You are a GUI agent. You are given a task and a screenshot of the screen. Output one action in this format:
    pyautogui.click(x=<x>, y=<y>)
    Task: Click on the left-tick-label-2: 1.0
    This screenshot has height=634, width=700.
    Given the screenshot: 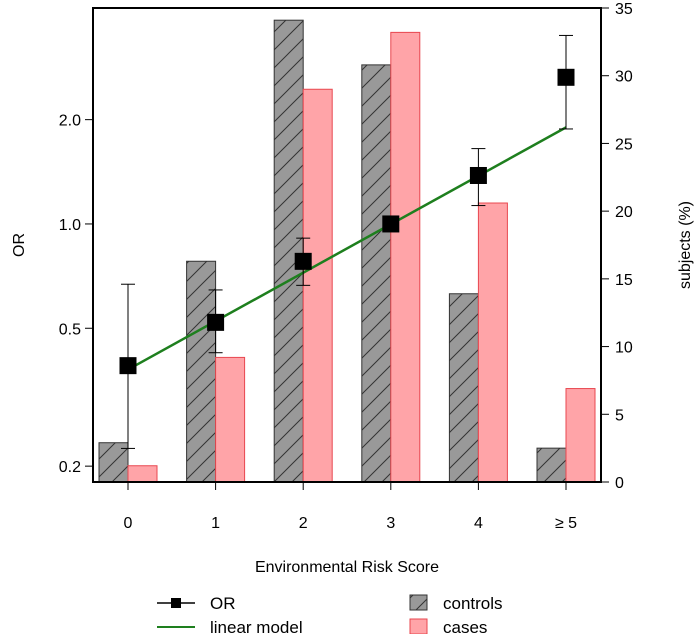 What is the action you would take?
    pyautogui.click(x=70, y=225)
    